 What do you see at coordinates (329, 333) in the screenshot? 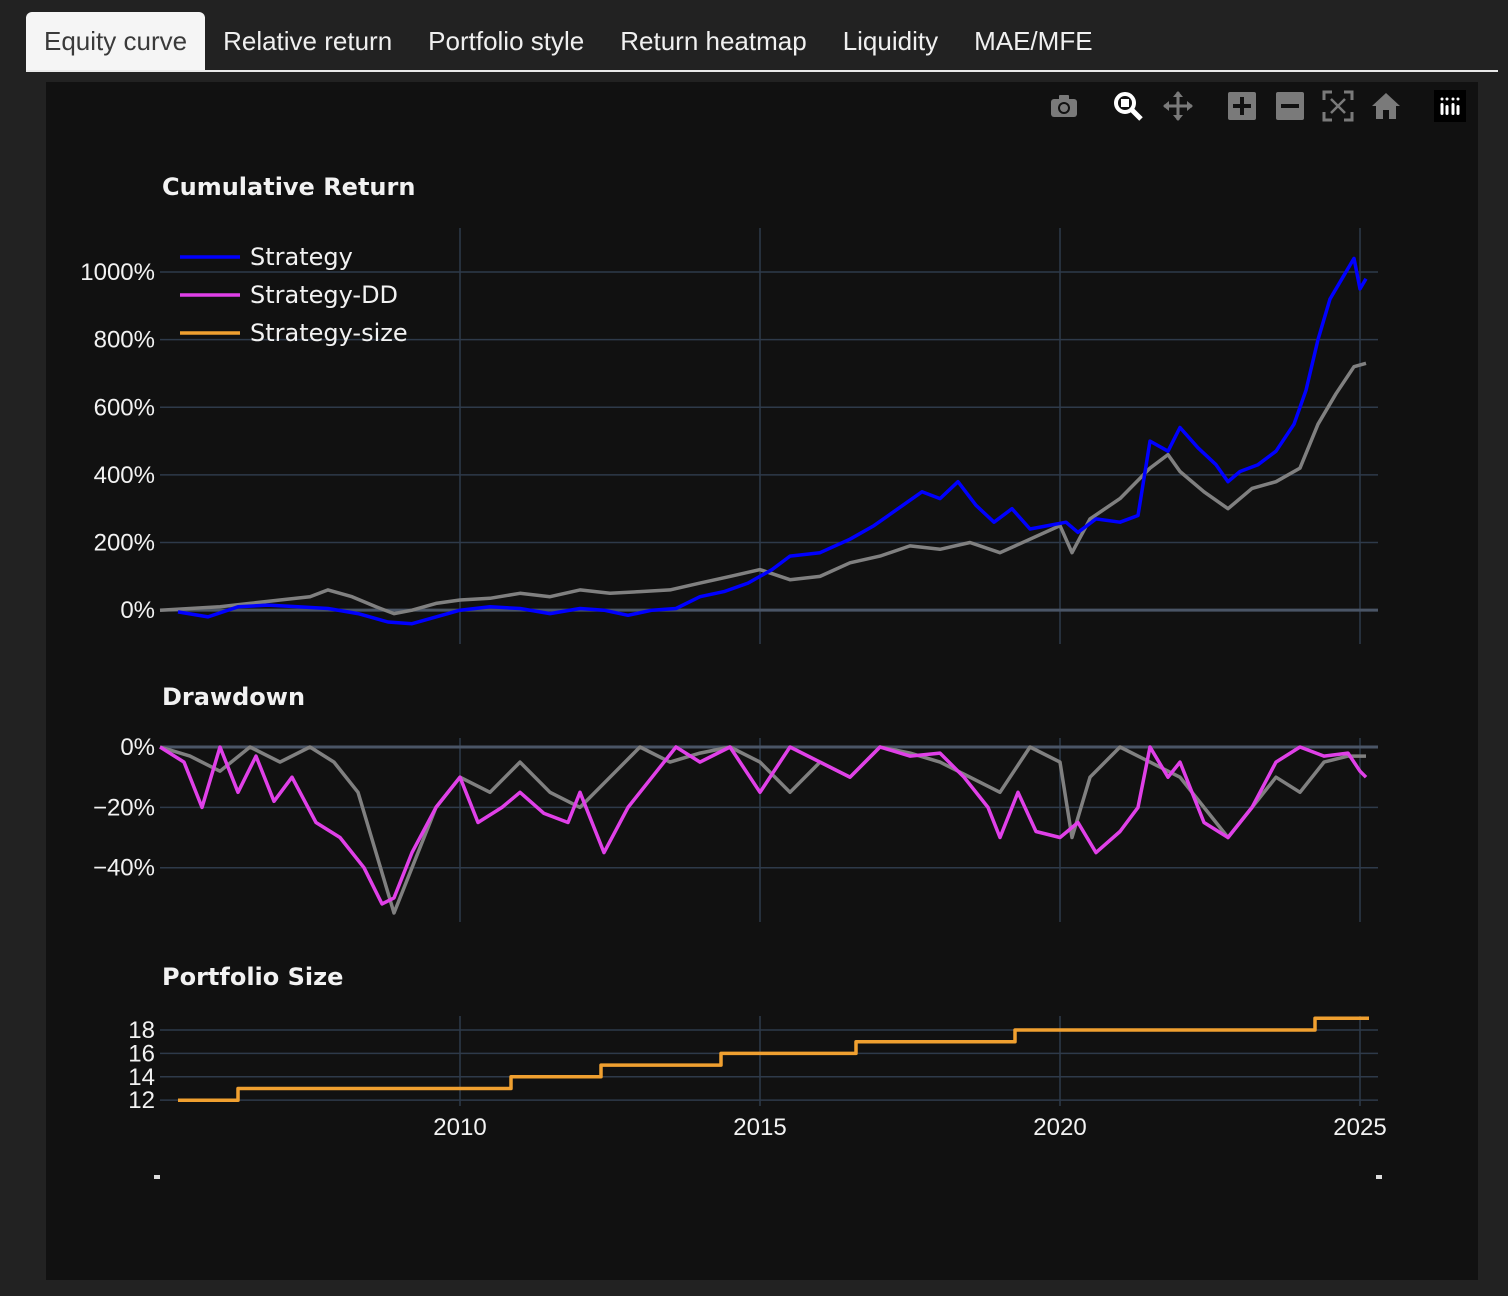
I see `legend-label: Strategy-size` at bounding box center [329, 333].